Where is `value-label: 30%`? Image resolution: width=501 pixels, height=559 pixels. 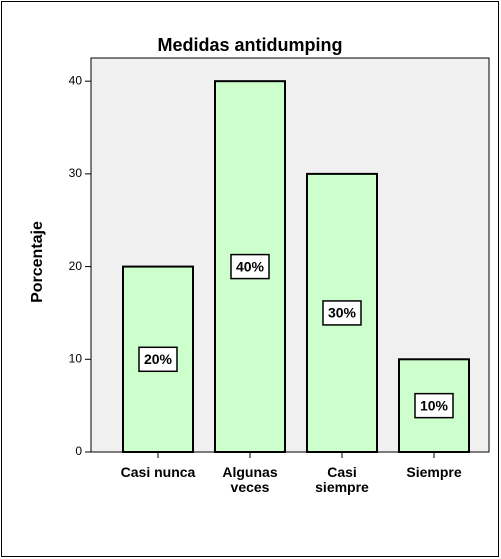
value-label: 30% is located at coordinates (342, 313).